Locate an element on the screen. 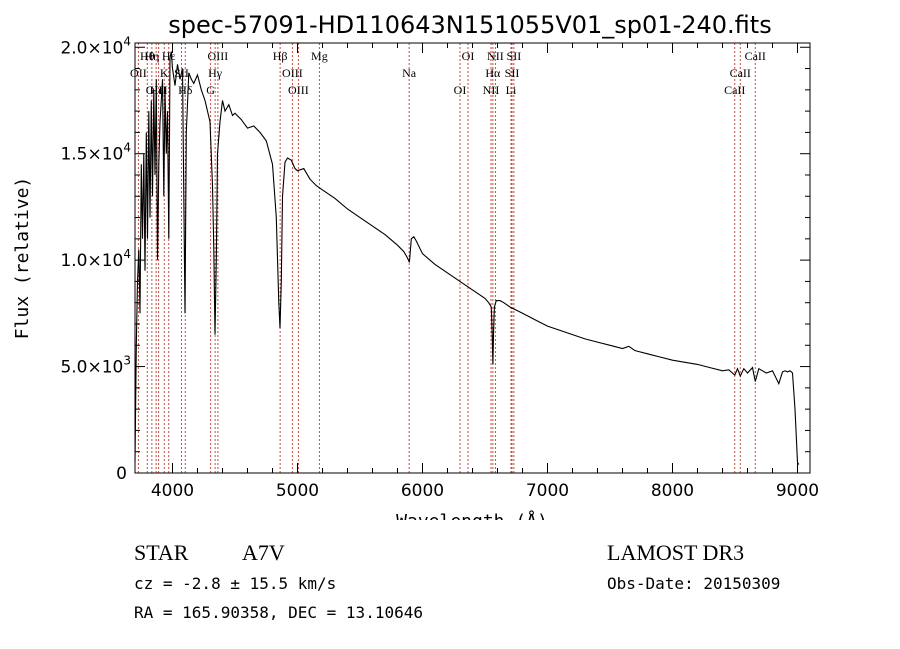  y-tick-label: 0 is located at coordinates (121, 474).